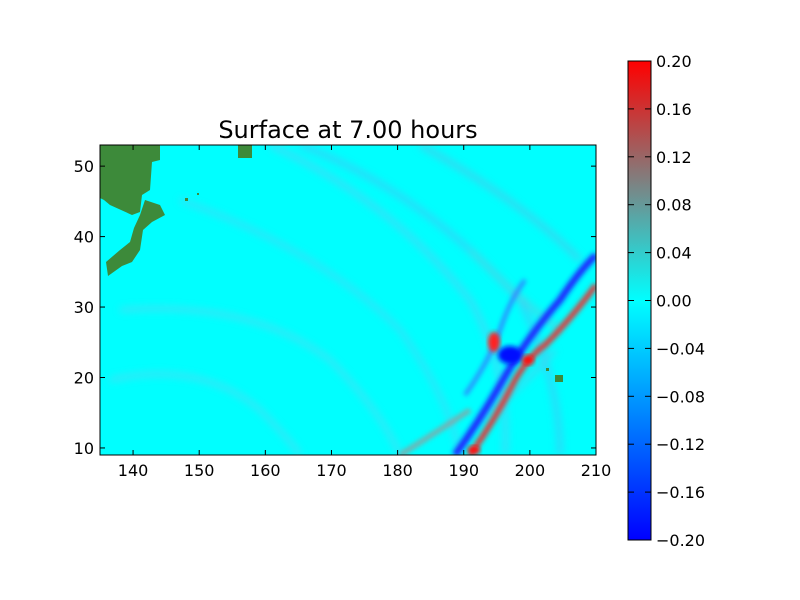 The height and width of the screenshot is (600, 800). I want to click on secondary-negative-front, so click(495, 337).